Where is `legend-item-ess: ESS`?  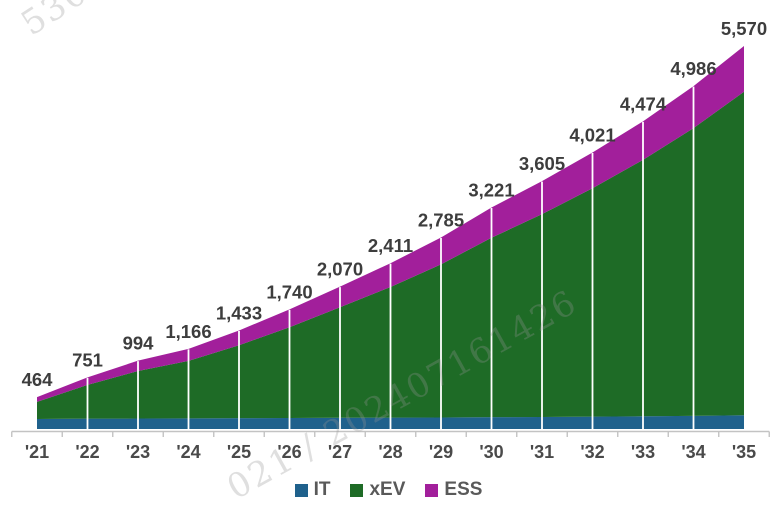 legend-item-ess: ESS is located at coordinates (453, 490).